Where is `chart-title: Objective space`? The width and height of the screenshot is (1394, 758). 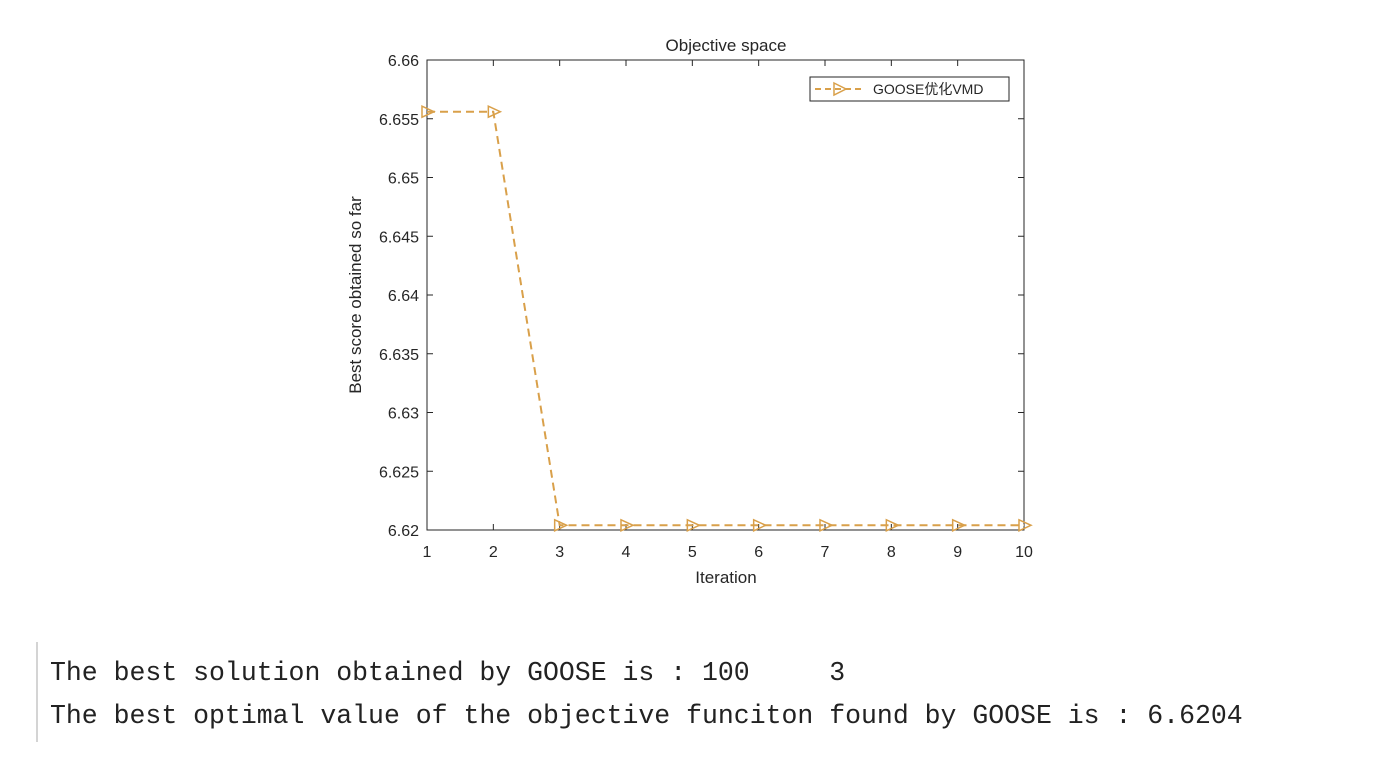
chart-title: Objective space is located at coordinates (726, 45).